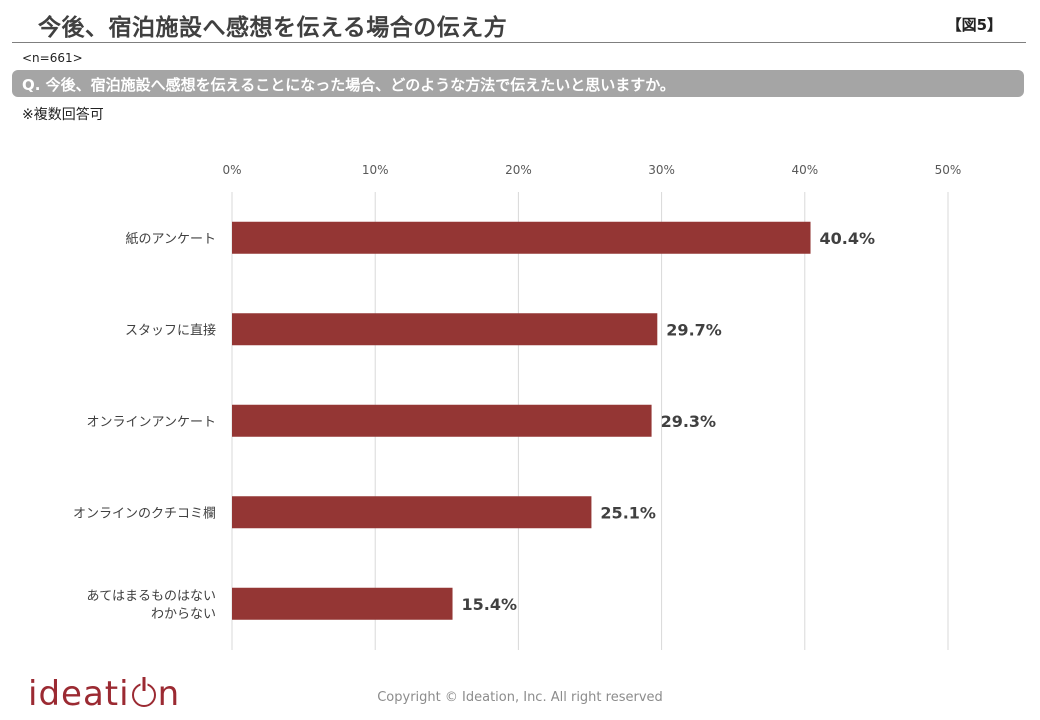  What do you see at coordinates (169, 694) in the screenshot?
I see `logo-text-end: n` at bounding box center [169, 694].